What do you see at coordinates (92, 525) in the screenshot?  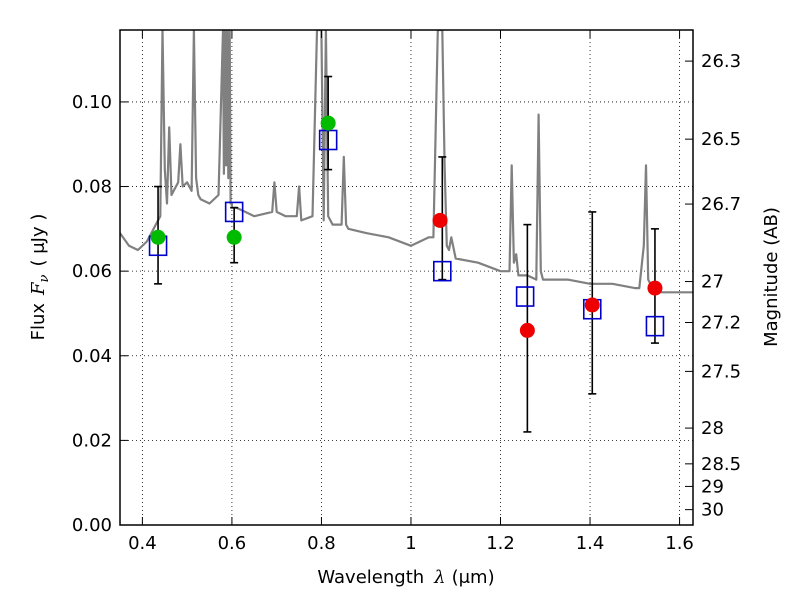 I see `y-tick-label: 0.00` at bounding box center [92, 525].